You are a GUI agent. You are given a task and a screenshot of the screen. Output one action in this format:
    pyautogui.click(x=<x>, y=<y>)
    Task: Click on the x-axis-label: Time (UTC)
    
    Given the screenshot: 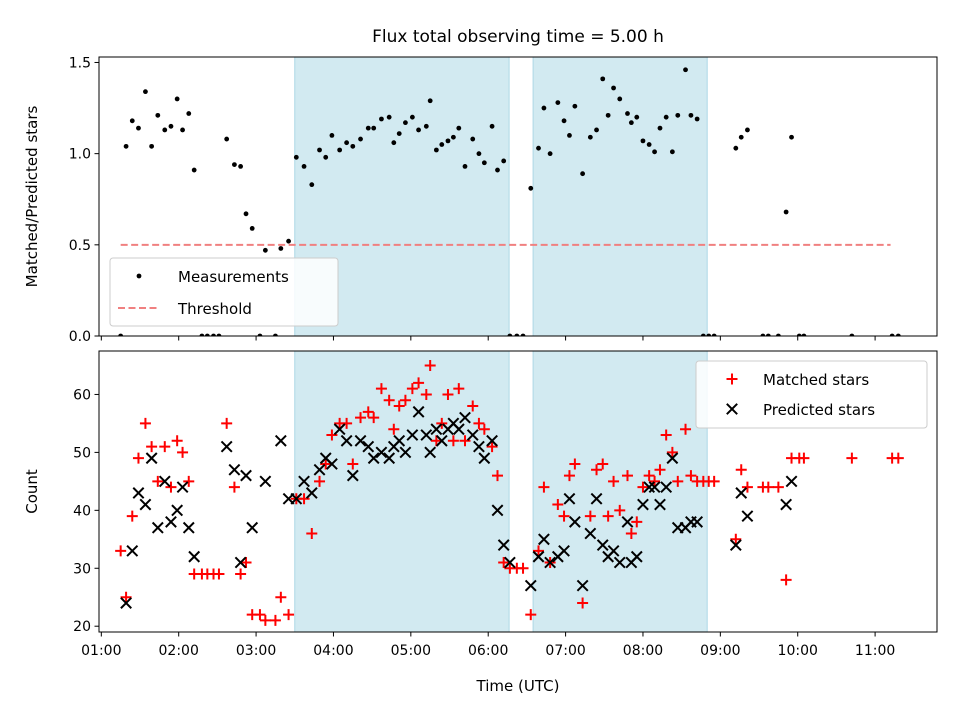 What is the action you would take?
    pyautogui.click(x=518, y=686)
    